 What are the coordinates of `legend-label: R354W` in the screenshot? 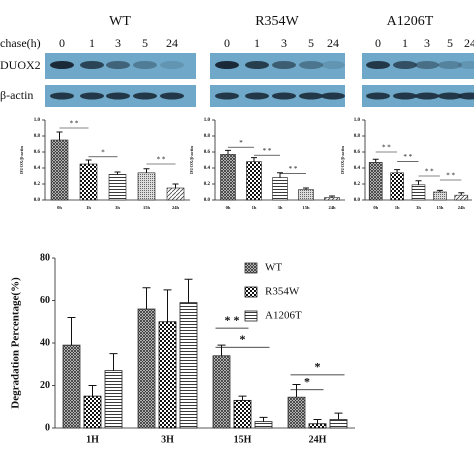 It's located at (282, 292).